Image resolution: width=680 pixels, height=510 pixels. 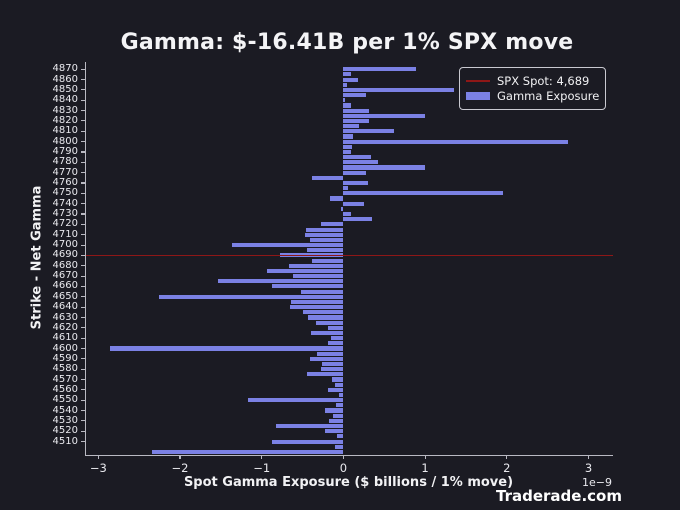 I want to click on y-tick-label: 4760, so click(x=65, y=182).